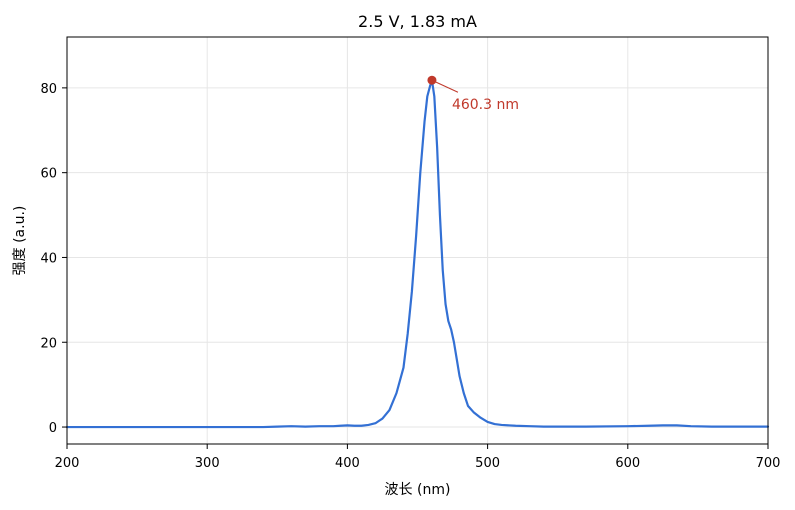  Describe the element at coordinates (485, 105) in the screenshot. I see `peak-label: 460.3 nm` at that location.